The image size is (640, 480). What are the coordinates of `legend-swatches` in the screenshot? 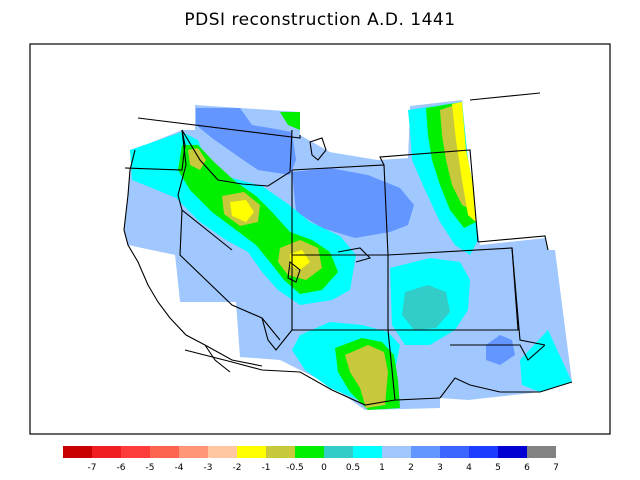 It's located at (309, 452).